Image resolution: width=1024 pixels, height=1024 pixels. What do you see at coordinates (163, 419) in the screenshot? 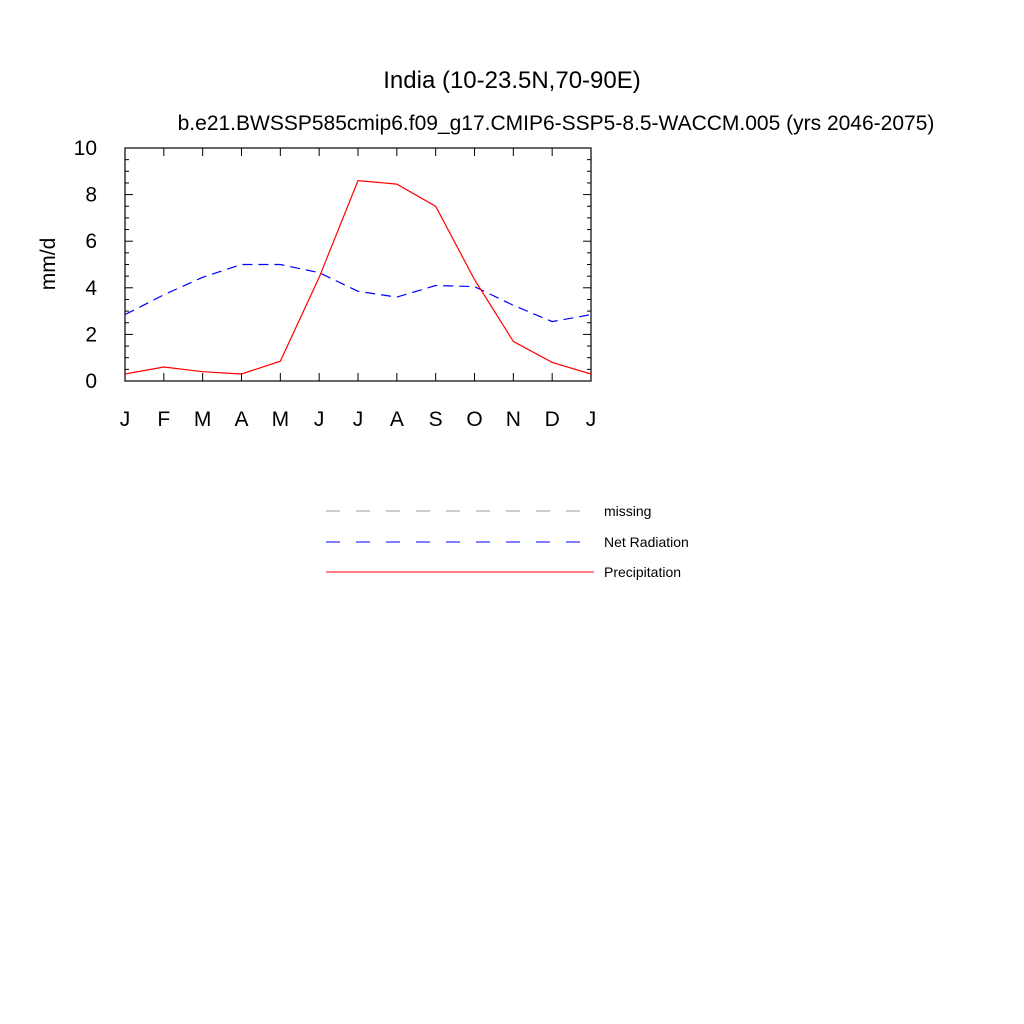
I see `x-tick-label: F` at bounding box center [163, 419].